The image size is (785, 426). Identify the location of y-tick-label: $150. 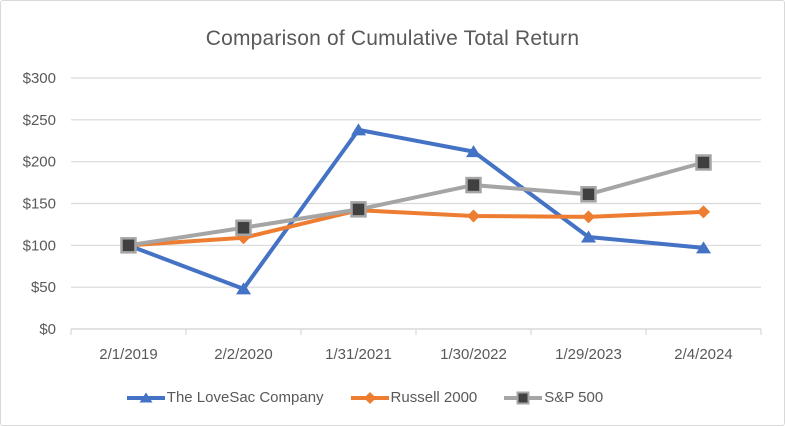
(39, 204).